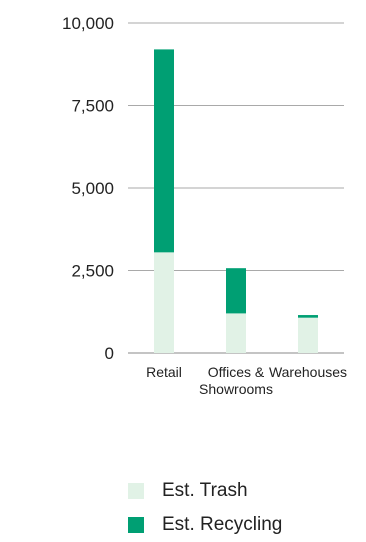  I want to click on y-tick-label: 5,000, so click(92, 188).